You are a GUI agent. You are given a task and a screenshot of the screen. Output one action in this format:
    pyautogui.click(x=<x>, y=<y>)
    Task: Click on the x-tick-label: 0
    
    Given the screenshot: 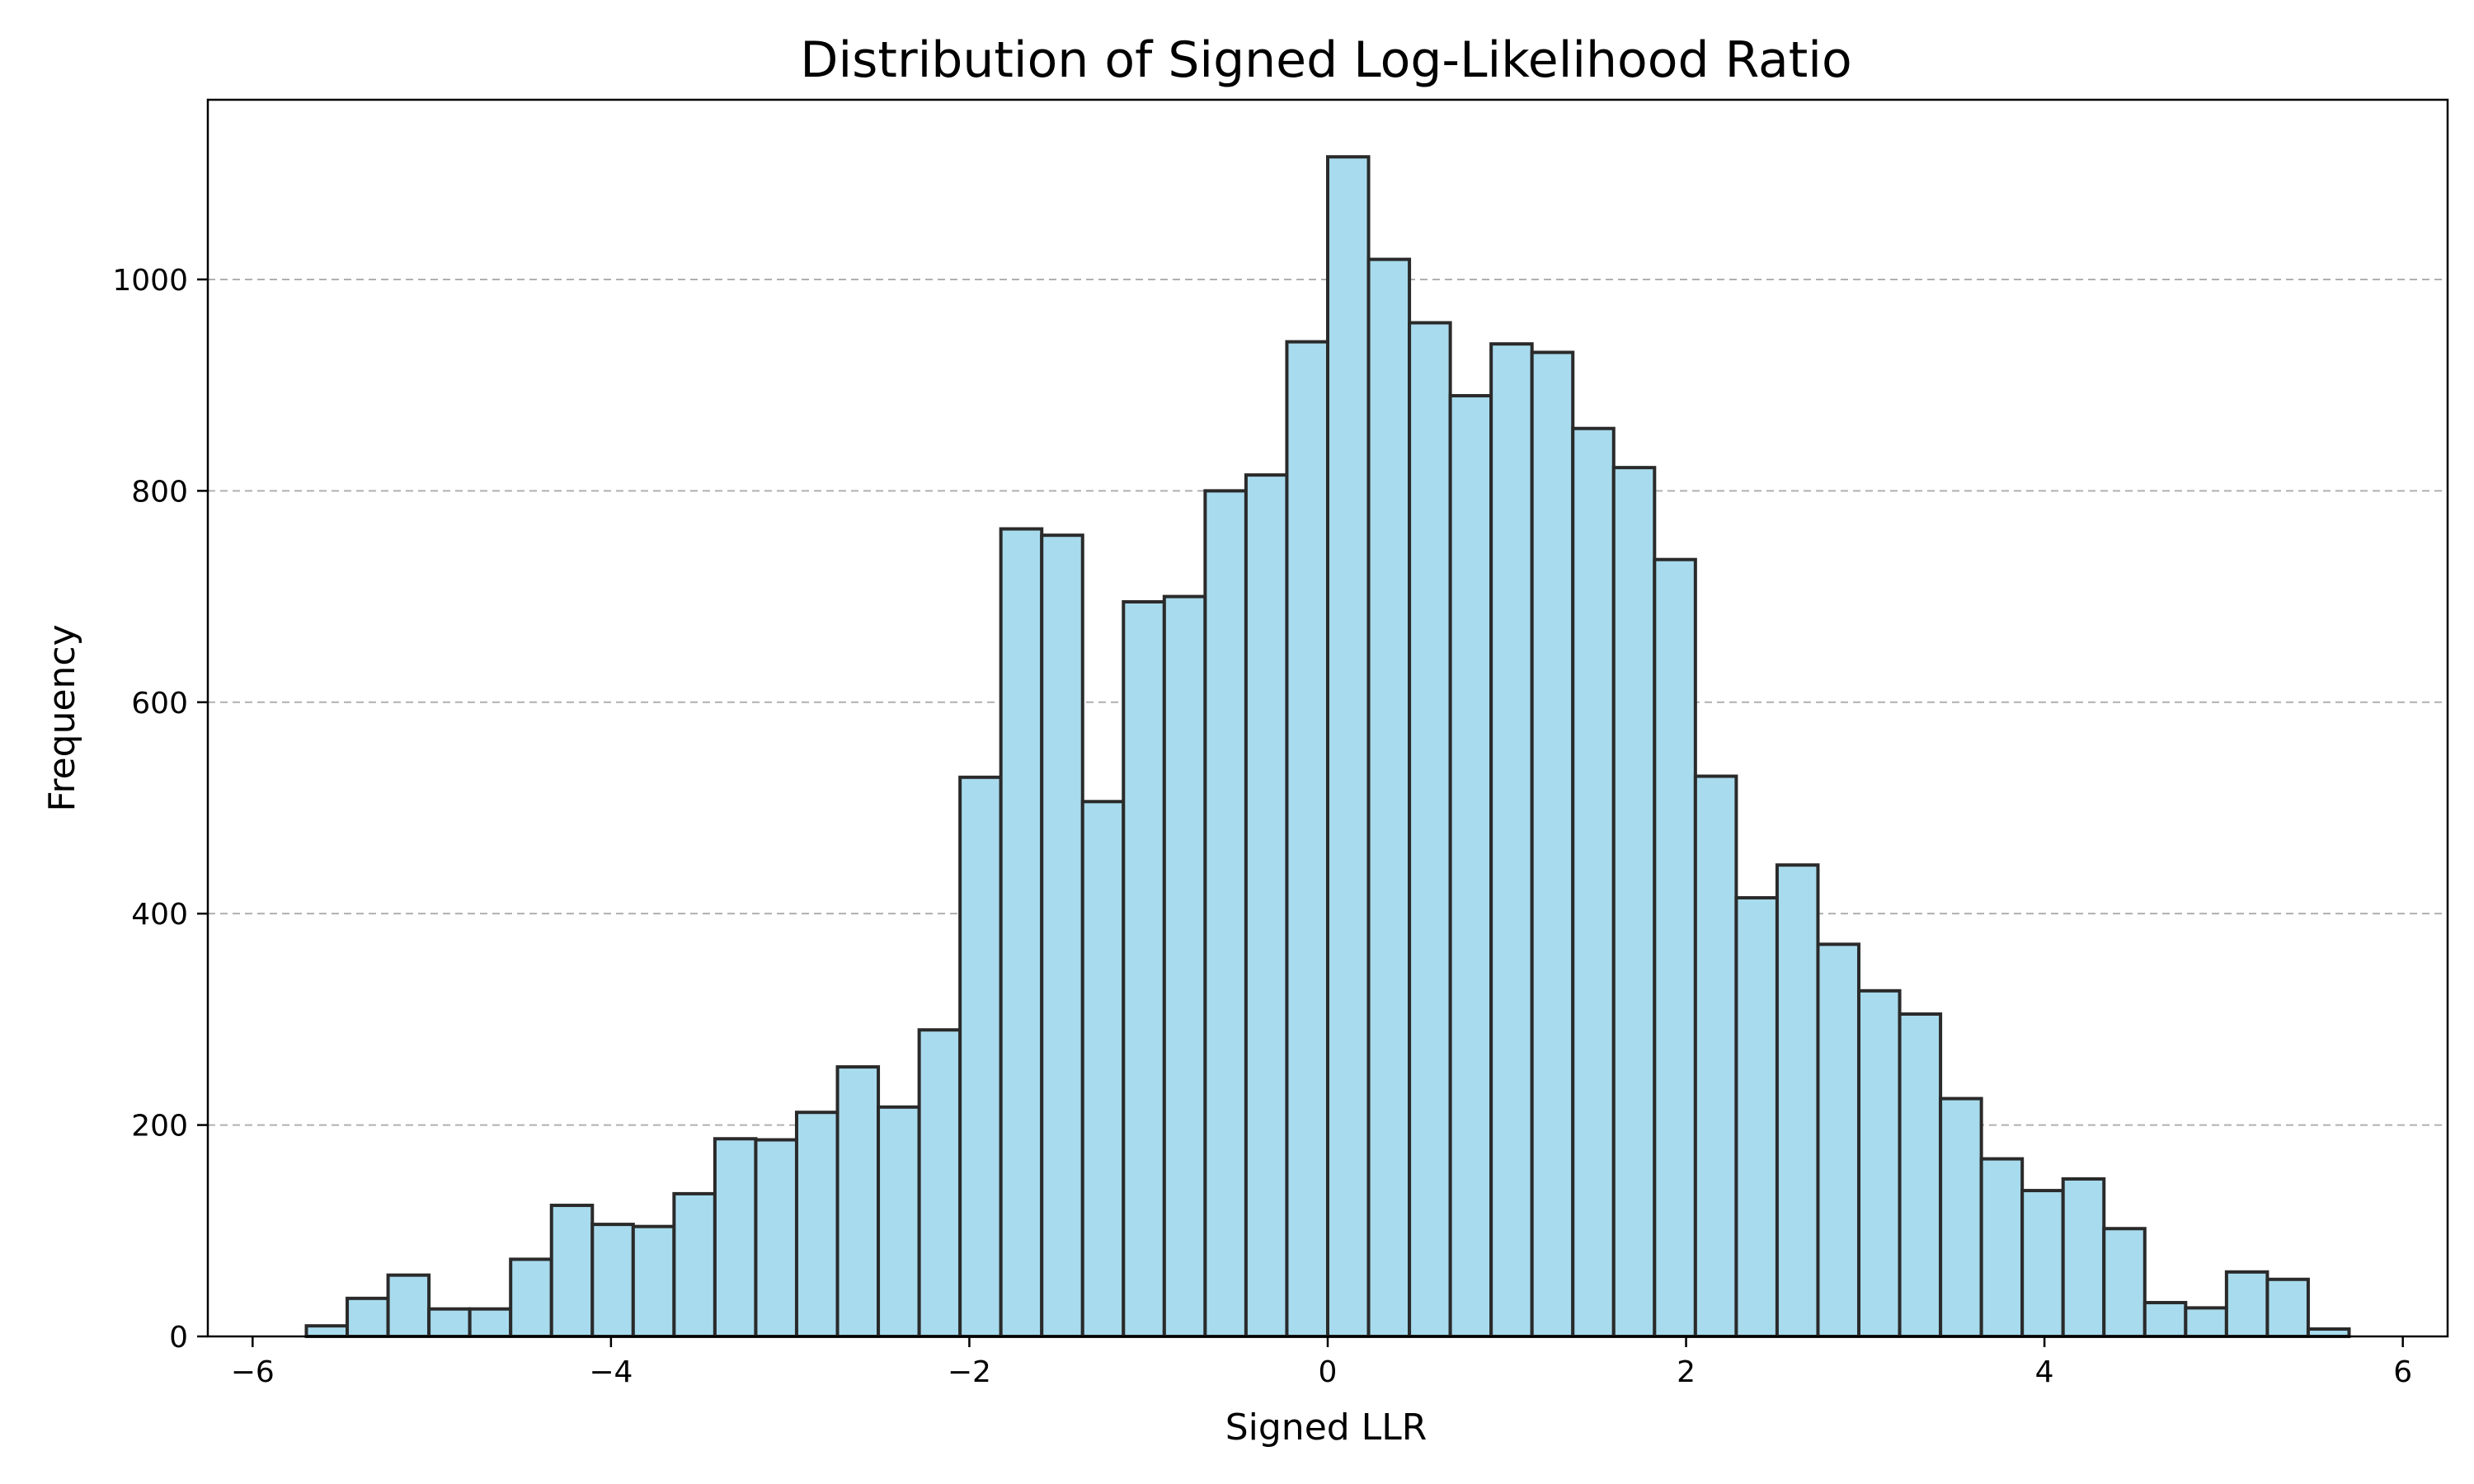 What is the action you would take?
    pyautogui.click(x=1328, y=1372)
    